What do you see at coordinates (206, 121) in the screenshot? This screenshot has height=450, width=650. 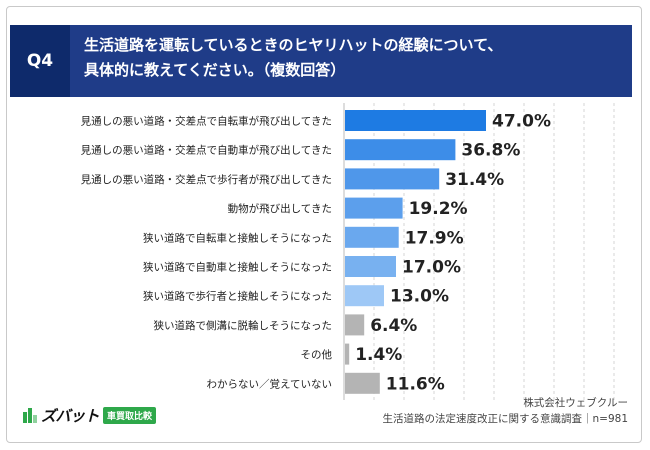 I see `category-label: 見通しの悪い道路・交差点で自転車が飛び出してきた` at bounding box center [206, 121].